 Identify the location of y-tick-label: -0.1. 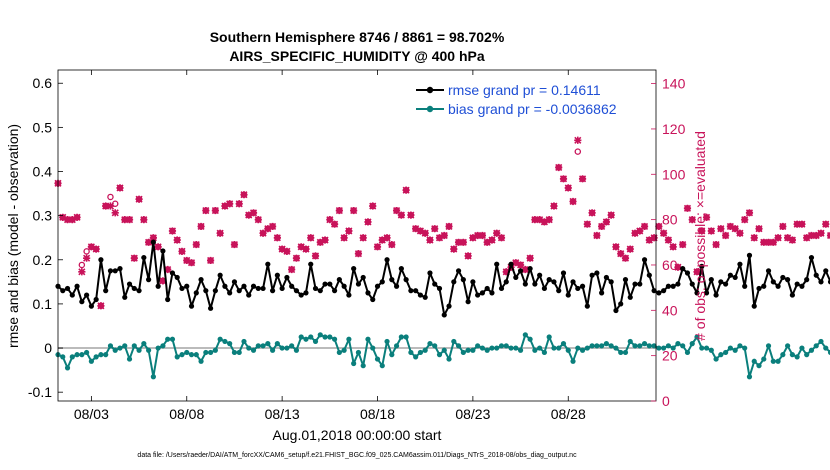
(40, 392).